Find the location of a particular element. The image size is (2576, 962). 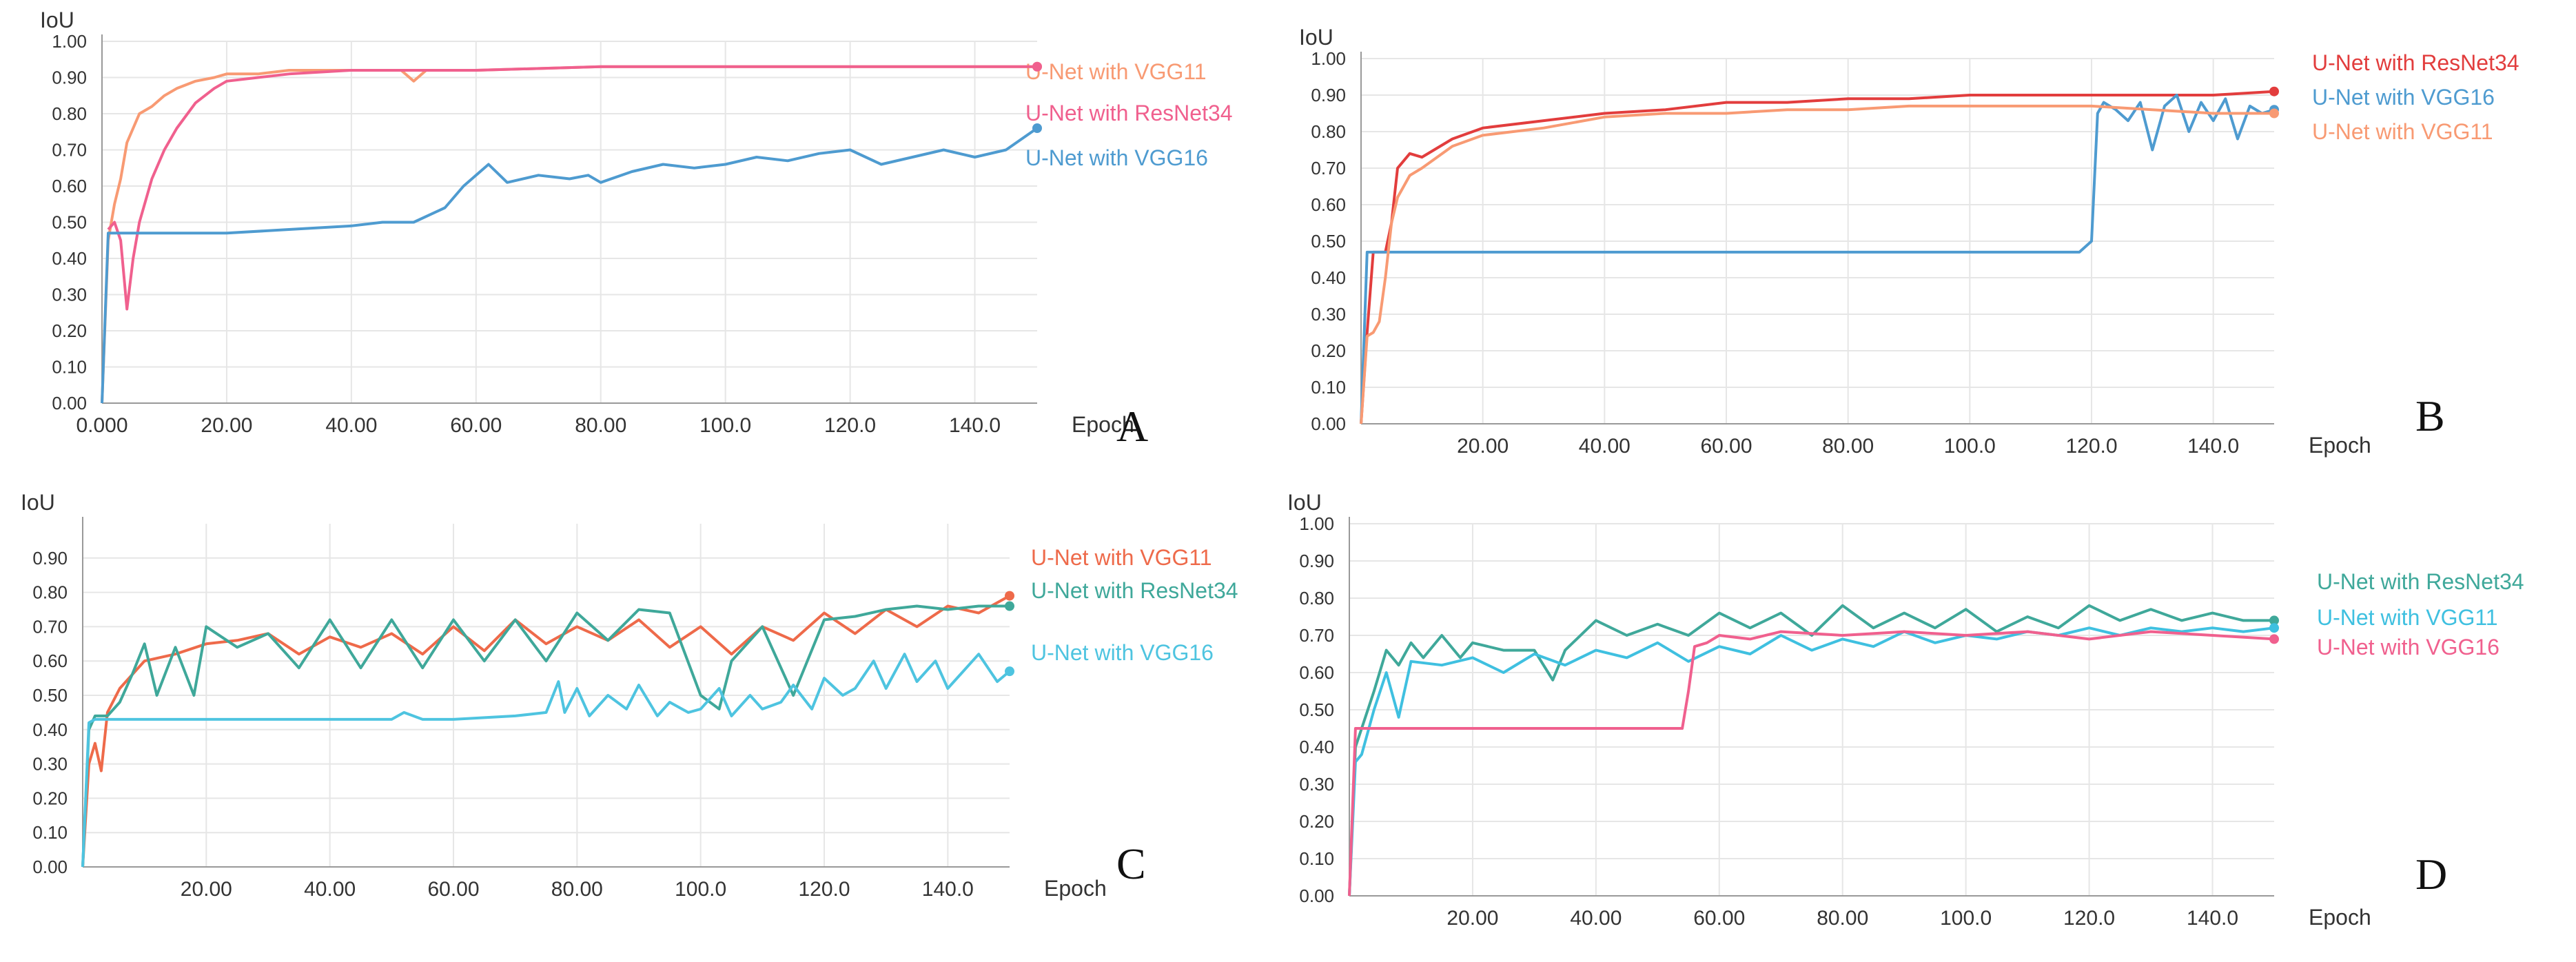

x-tick-label: 0.000 is located at coordinates (101, 425).